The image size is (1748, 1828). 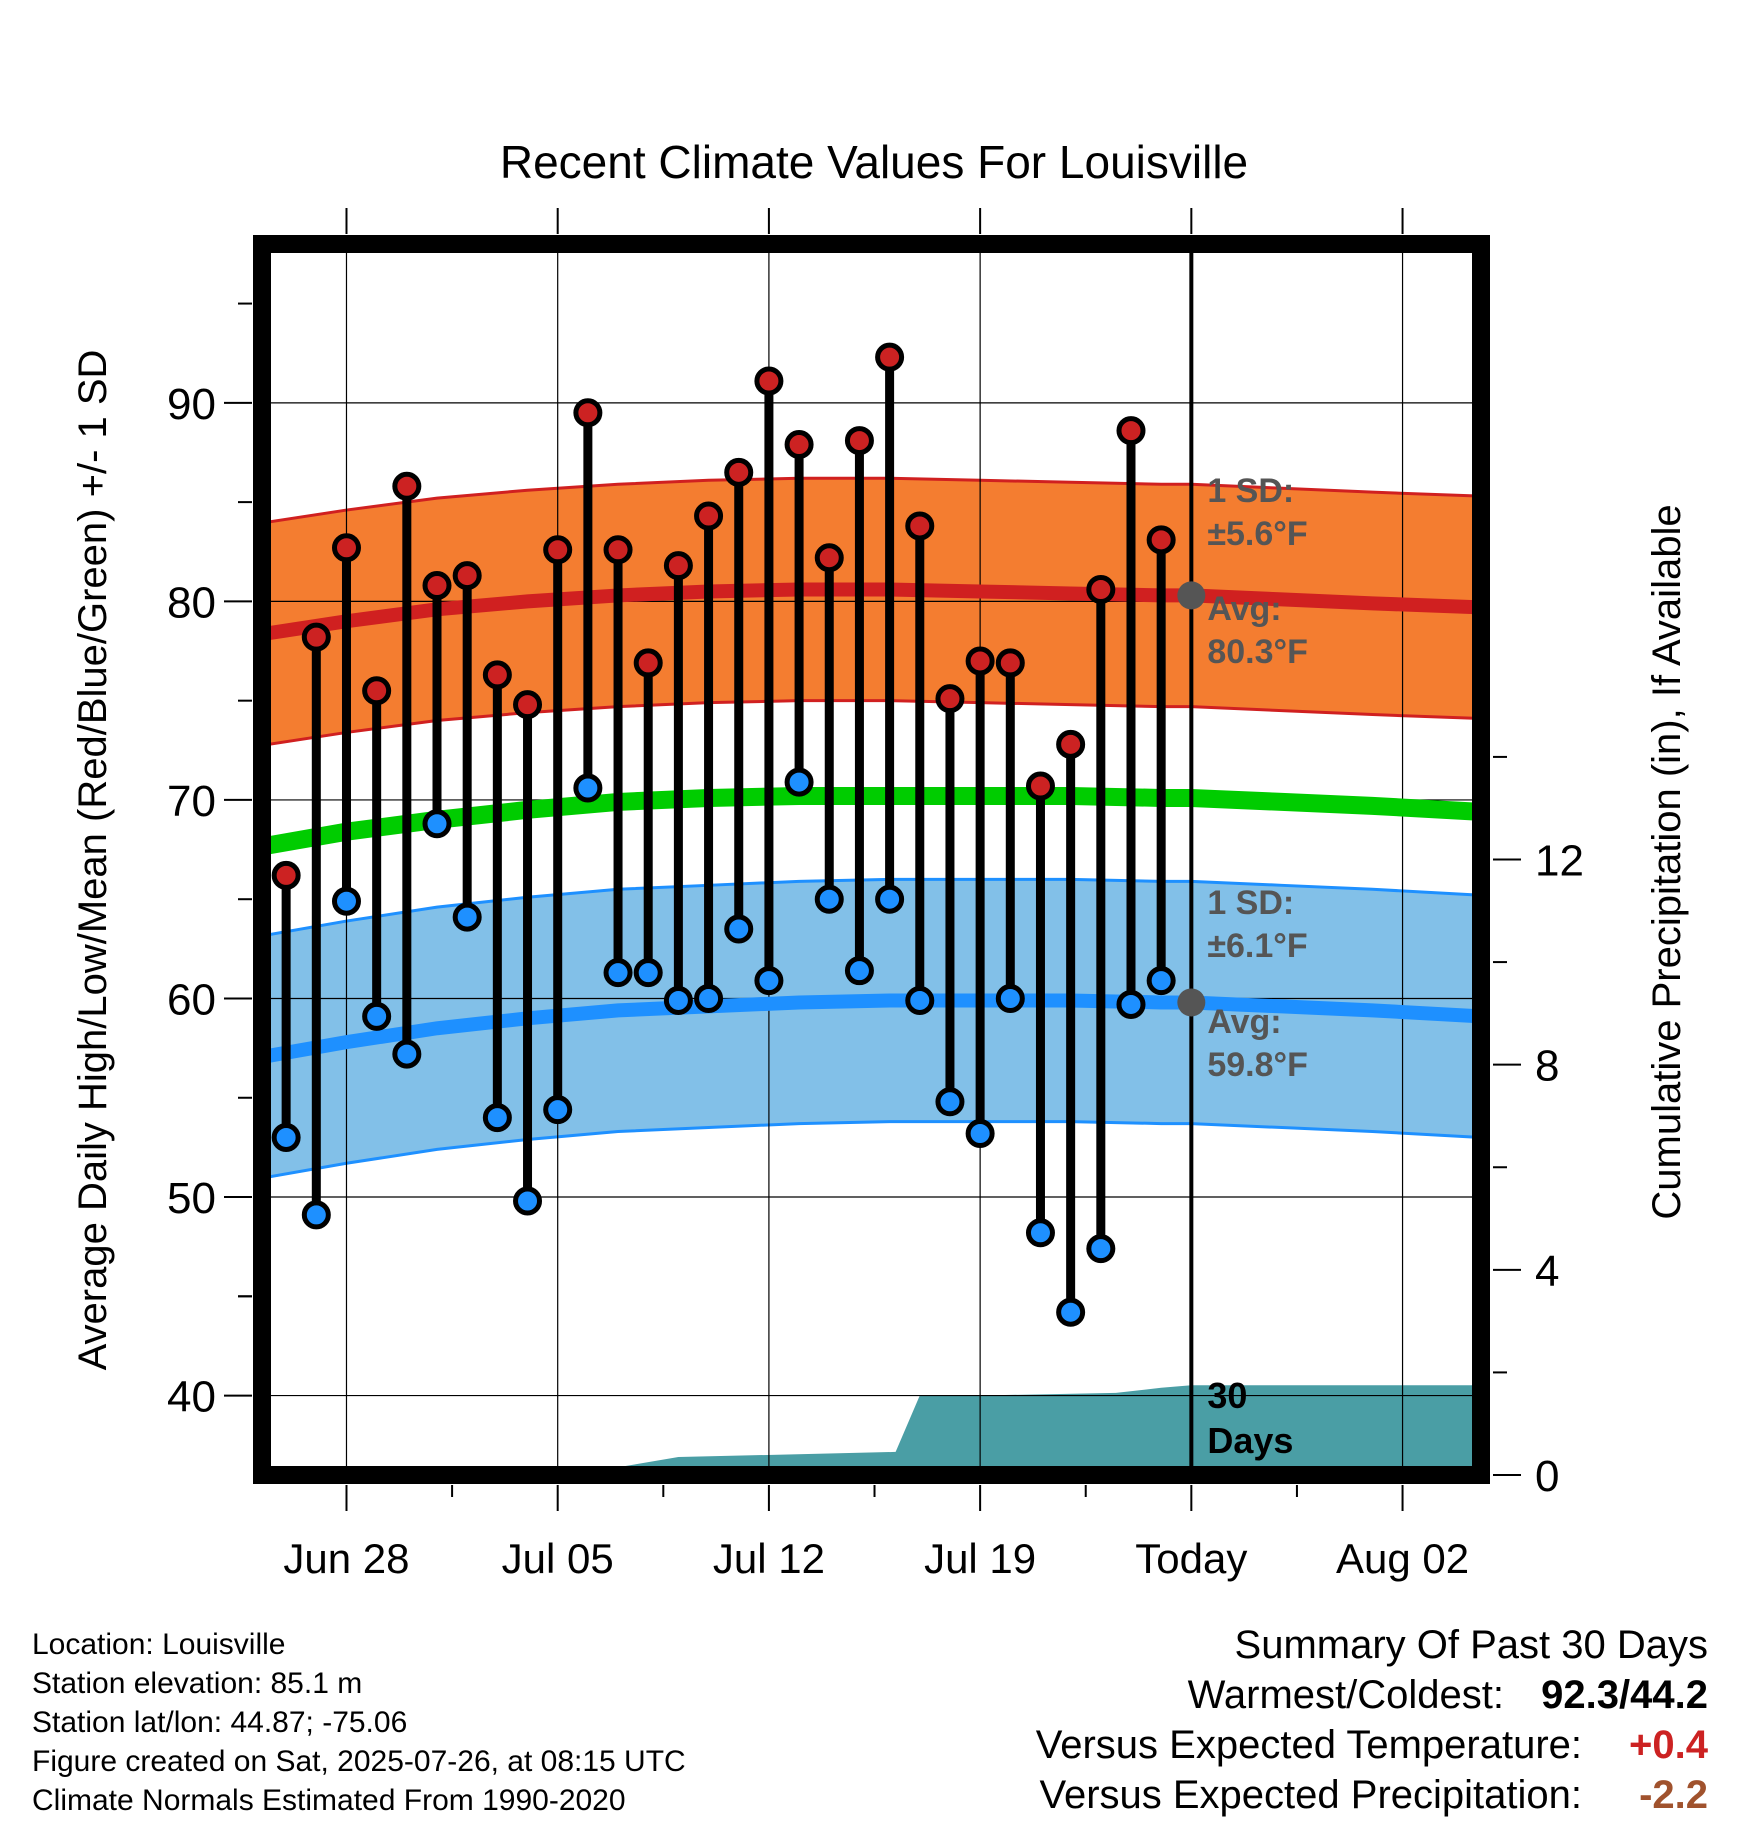 What do you see at coordinates (191, 999) in the screenshot?
I see `y-tick-label-2: 60` at bounding box center [191, 999].